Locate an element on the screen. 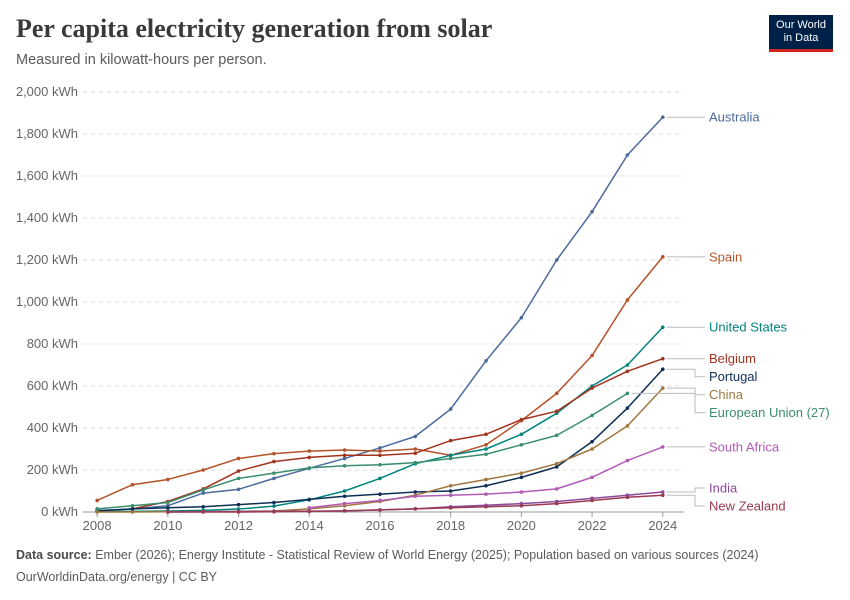 This screenshot has width=850, height=600. series-label: European Union (27) is located at coordinates (769, 412).